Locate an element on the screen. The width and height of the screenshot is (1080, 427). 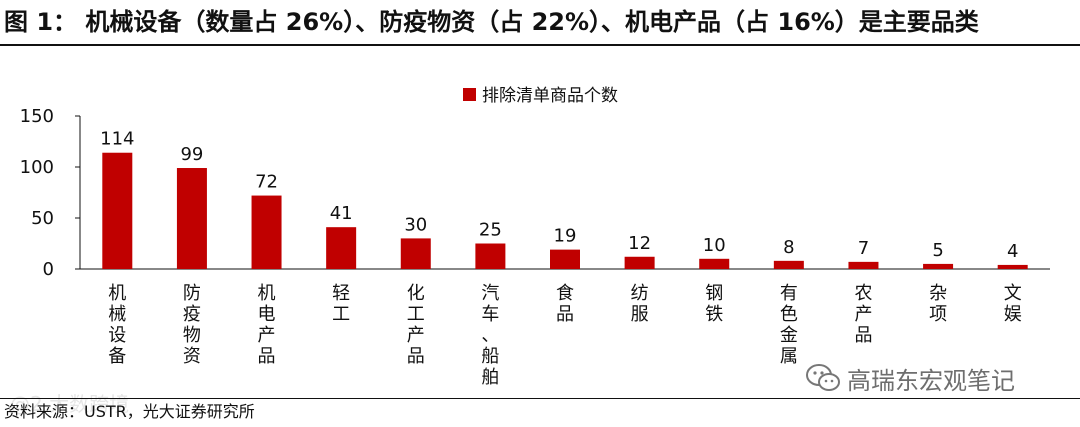
watermark-text: 高瑞东宏观笔记 is located at coordinates (931, 380).